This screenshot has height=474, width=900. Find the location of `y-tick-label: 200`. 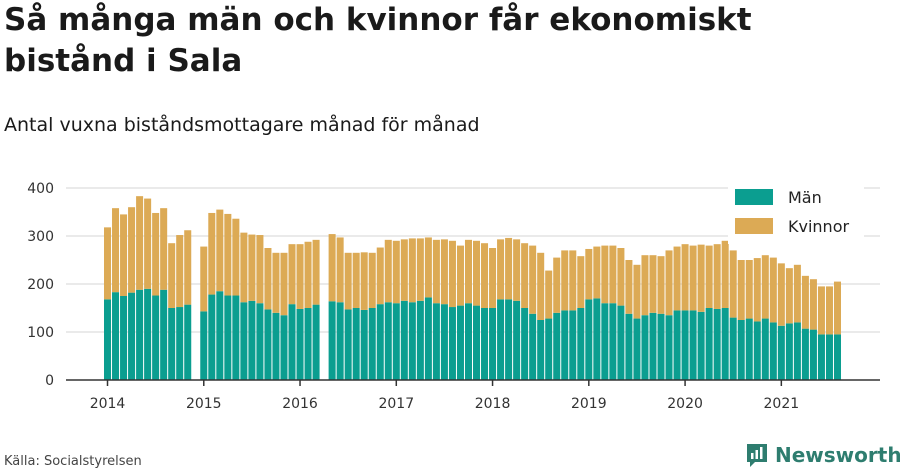

y-tick-label: 200 is located at coordinates (40, 285).